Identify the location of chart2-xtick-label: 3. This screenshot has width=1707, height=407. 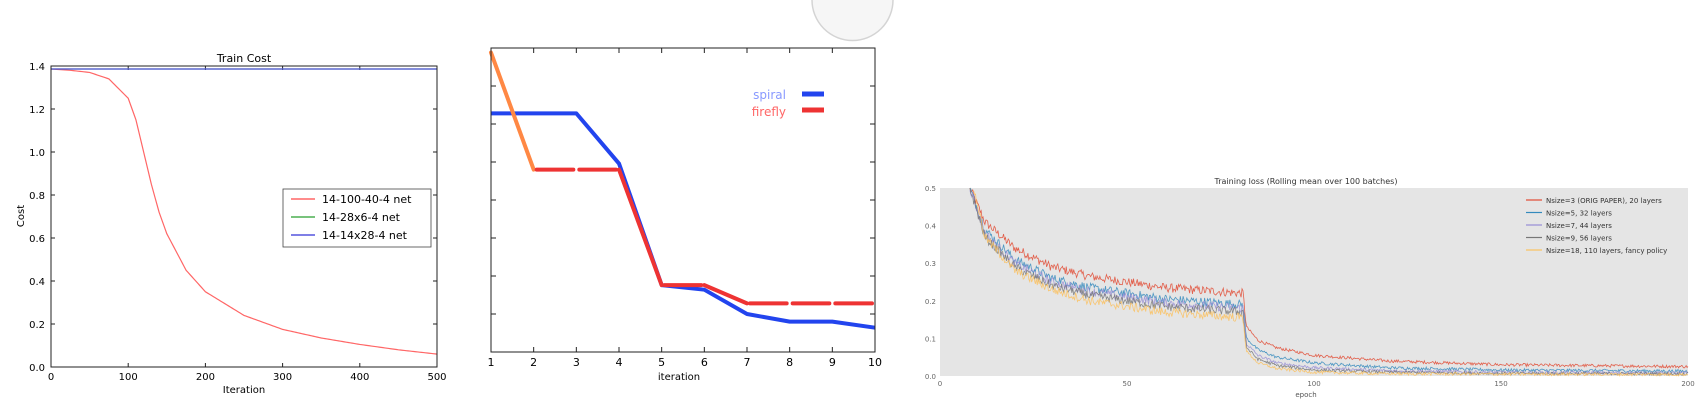
(576, 362).